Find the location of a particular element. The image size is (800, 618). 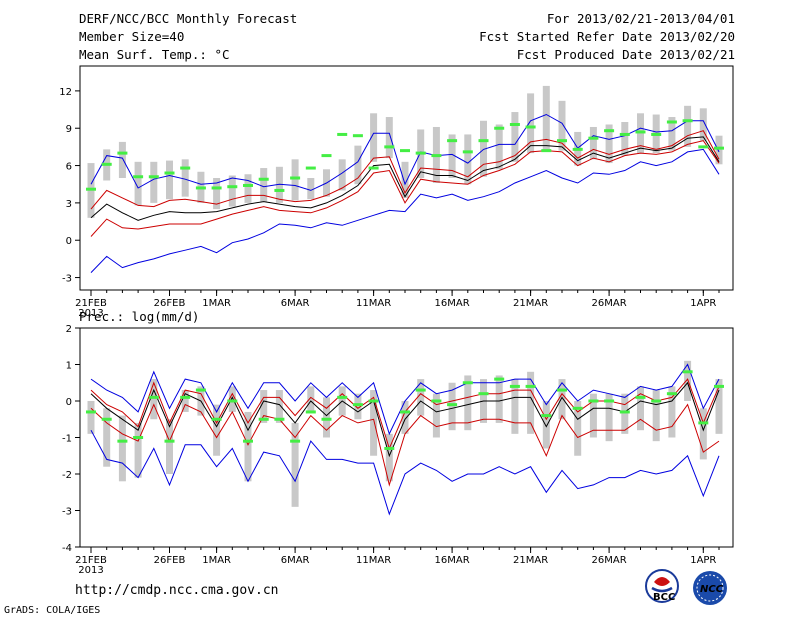

bcc-logo-label: BCC is located at coordinates (664, 597).